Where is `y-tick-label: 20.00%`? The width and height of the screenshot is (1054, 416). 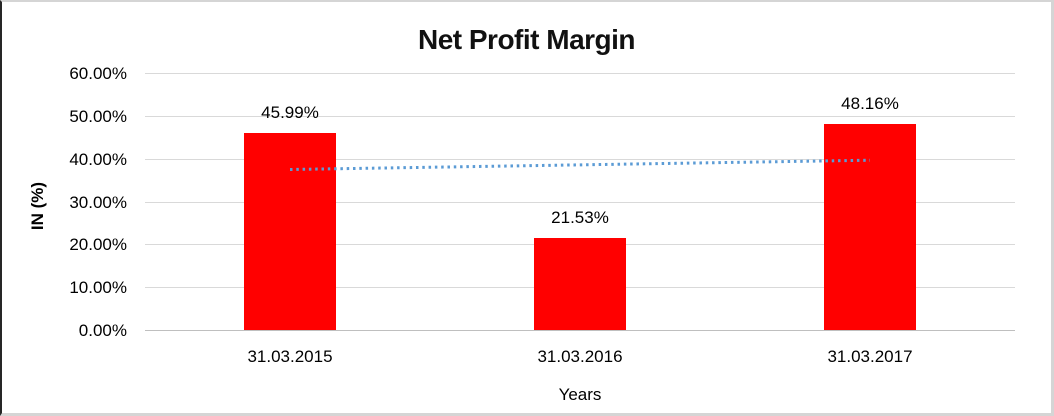
y-tick-label: 20.00% is located at coordinates (98, 245).